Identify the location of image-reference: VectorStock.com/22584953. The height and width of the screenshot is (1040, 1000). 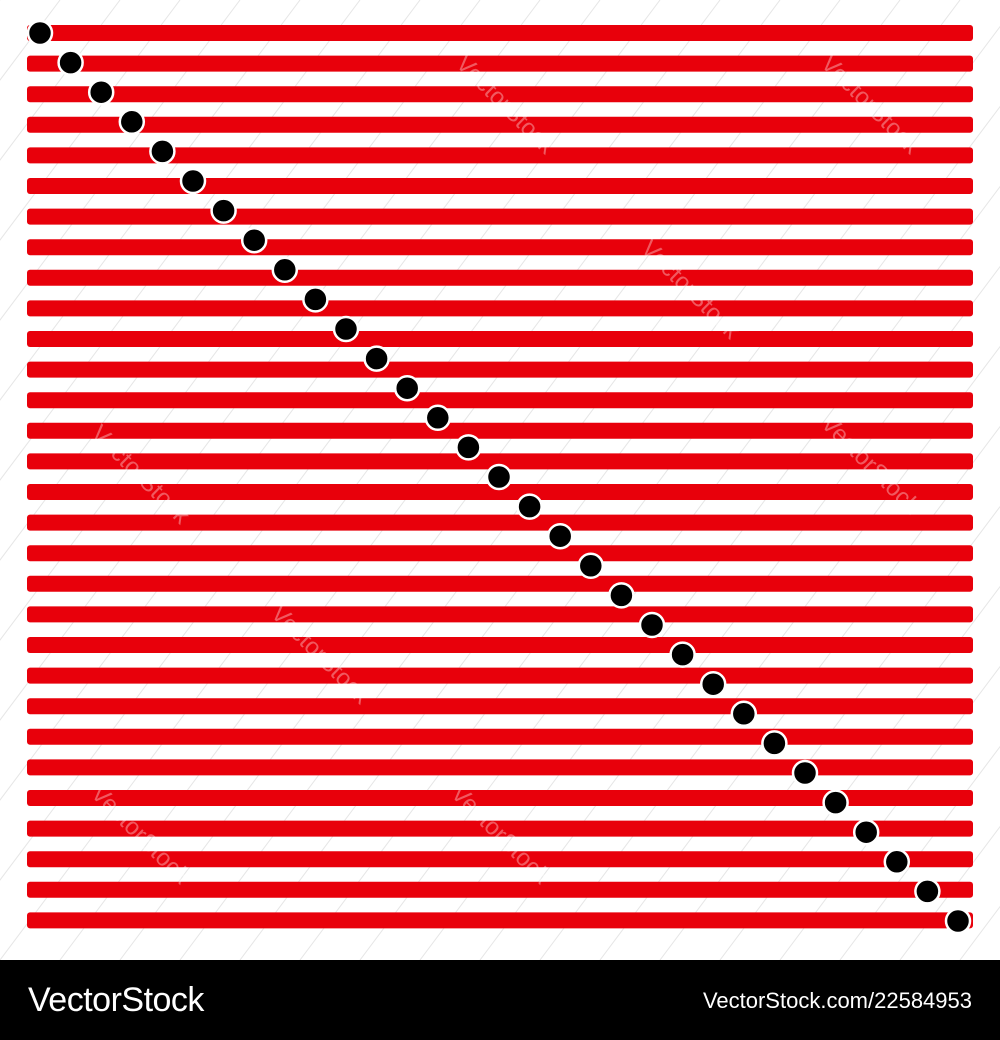
(837, 1000).